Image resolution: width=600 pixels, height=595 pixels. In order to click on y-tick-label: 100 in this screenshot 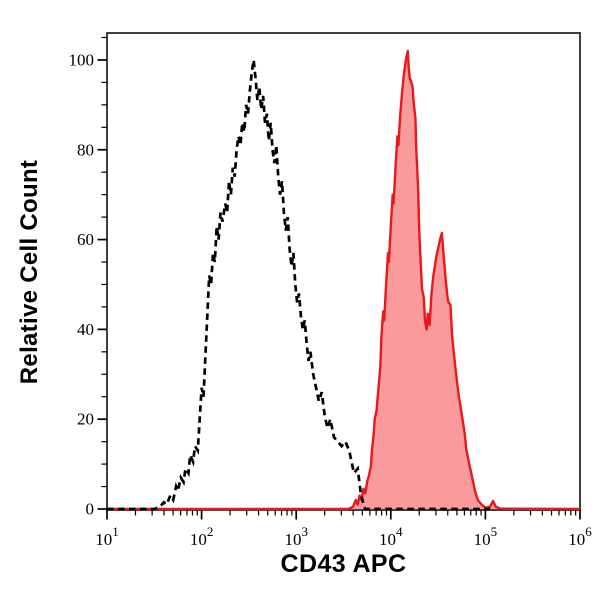, I will do `click(82, 59)`.